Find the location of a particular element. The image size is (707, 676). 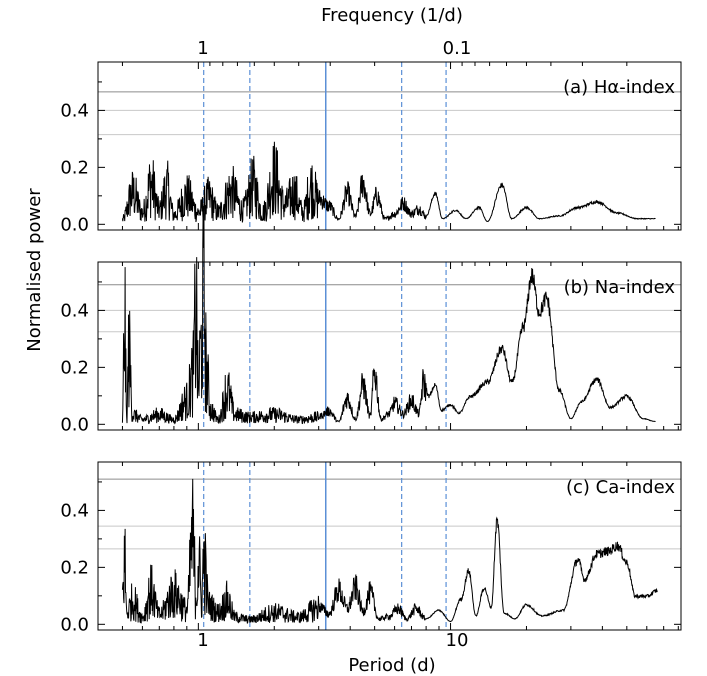

panel-c-label: (c) Ca-index is located at coordinates (620, 487).